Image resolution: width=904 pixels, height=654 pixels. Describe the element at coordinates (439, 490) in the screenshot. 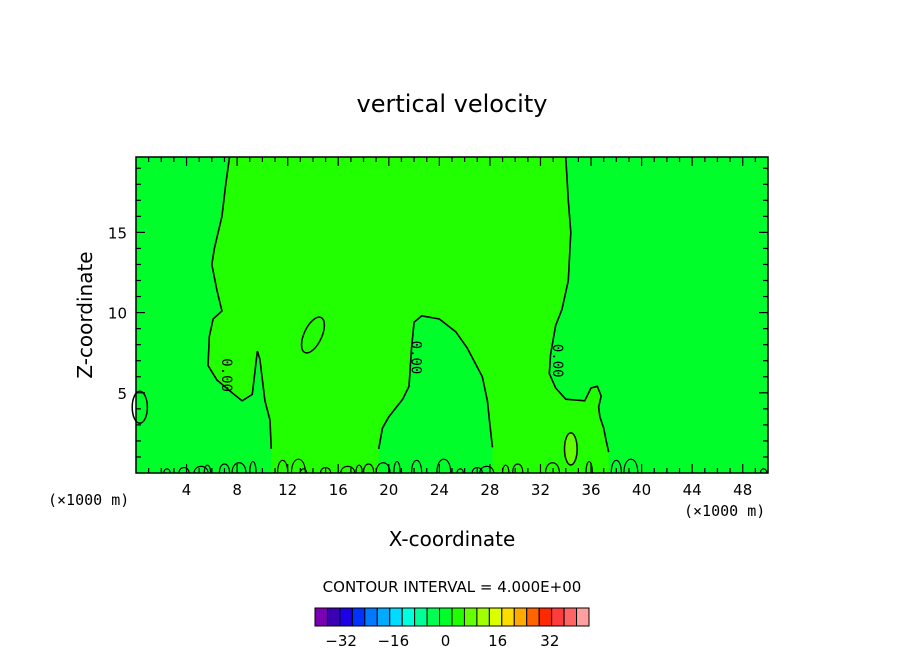

I see `x-tick-label: 24` at that location.